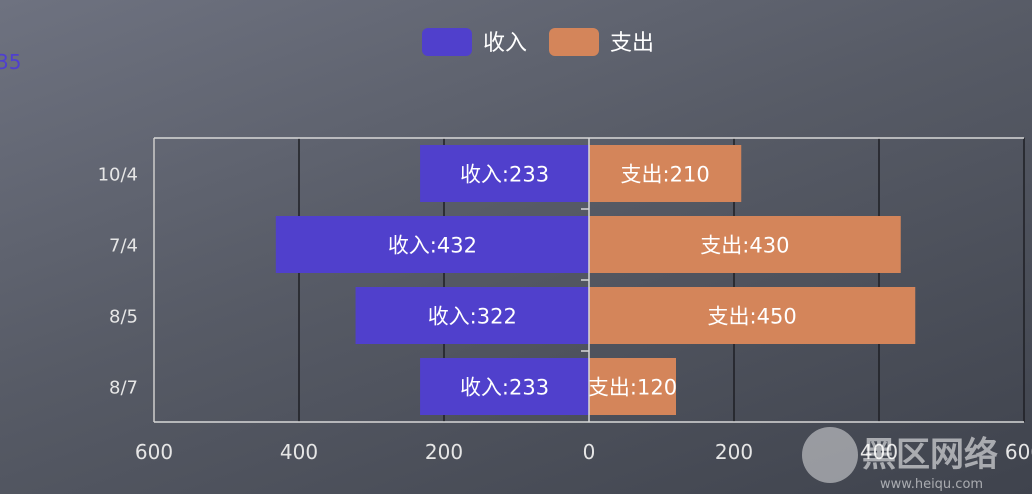  I want to click on x-tick-label-2: 200, so click(444, 452).